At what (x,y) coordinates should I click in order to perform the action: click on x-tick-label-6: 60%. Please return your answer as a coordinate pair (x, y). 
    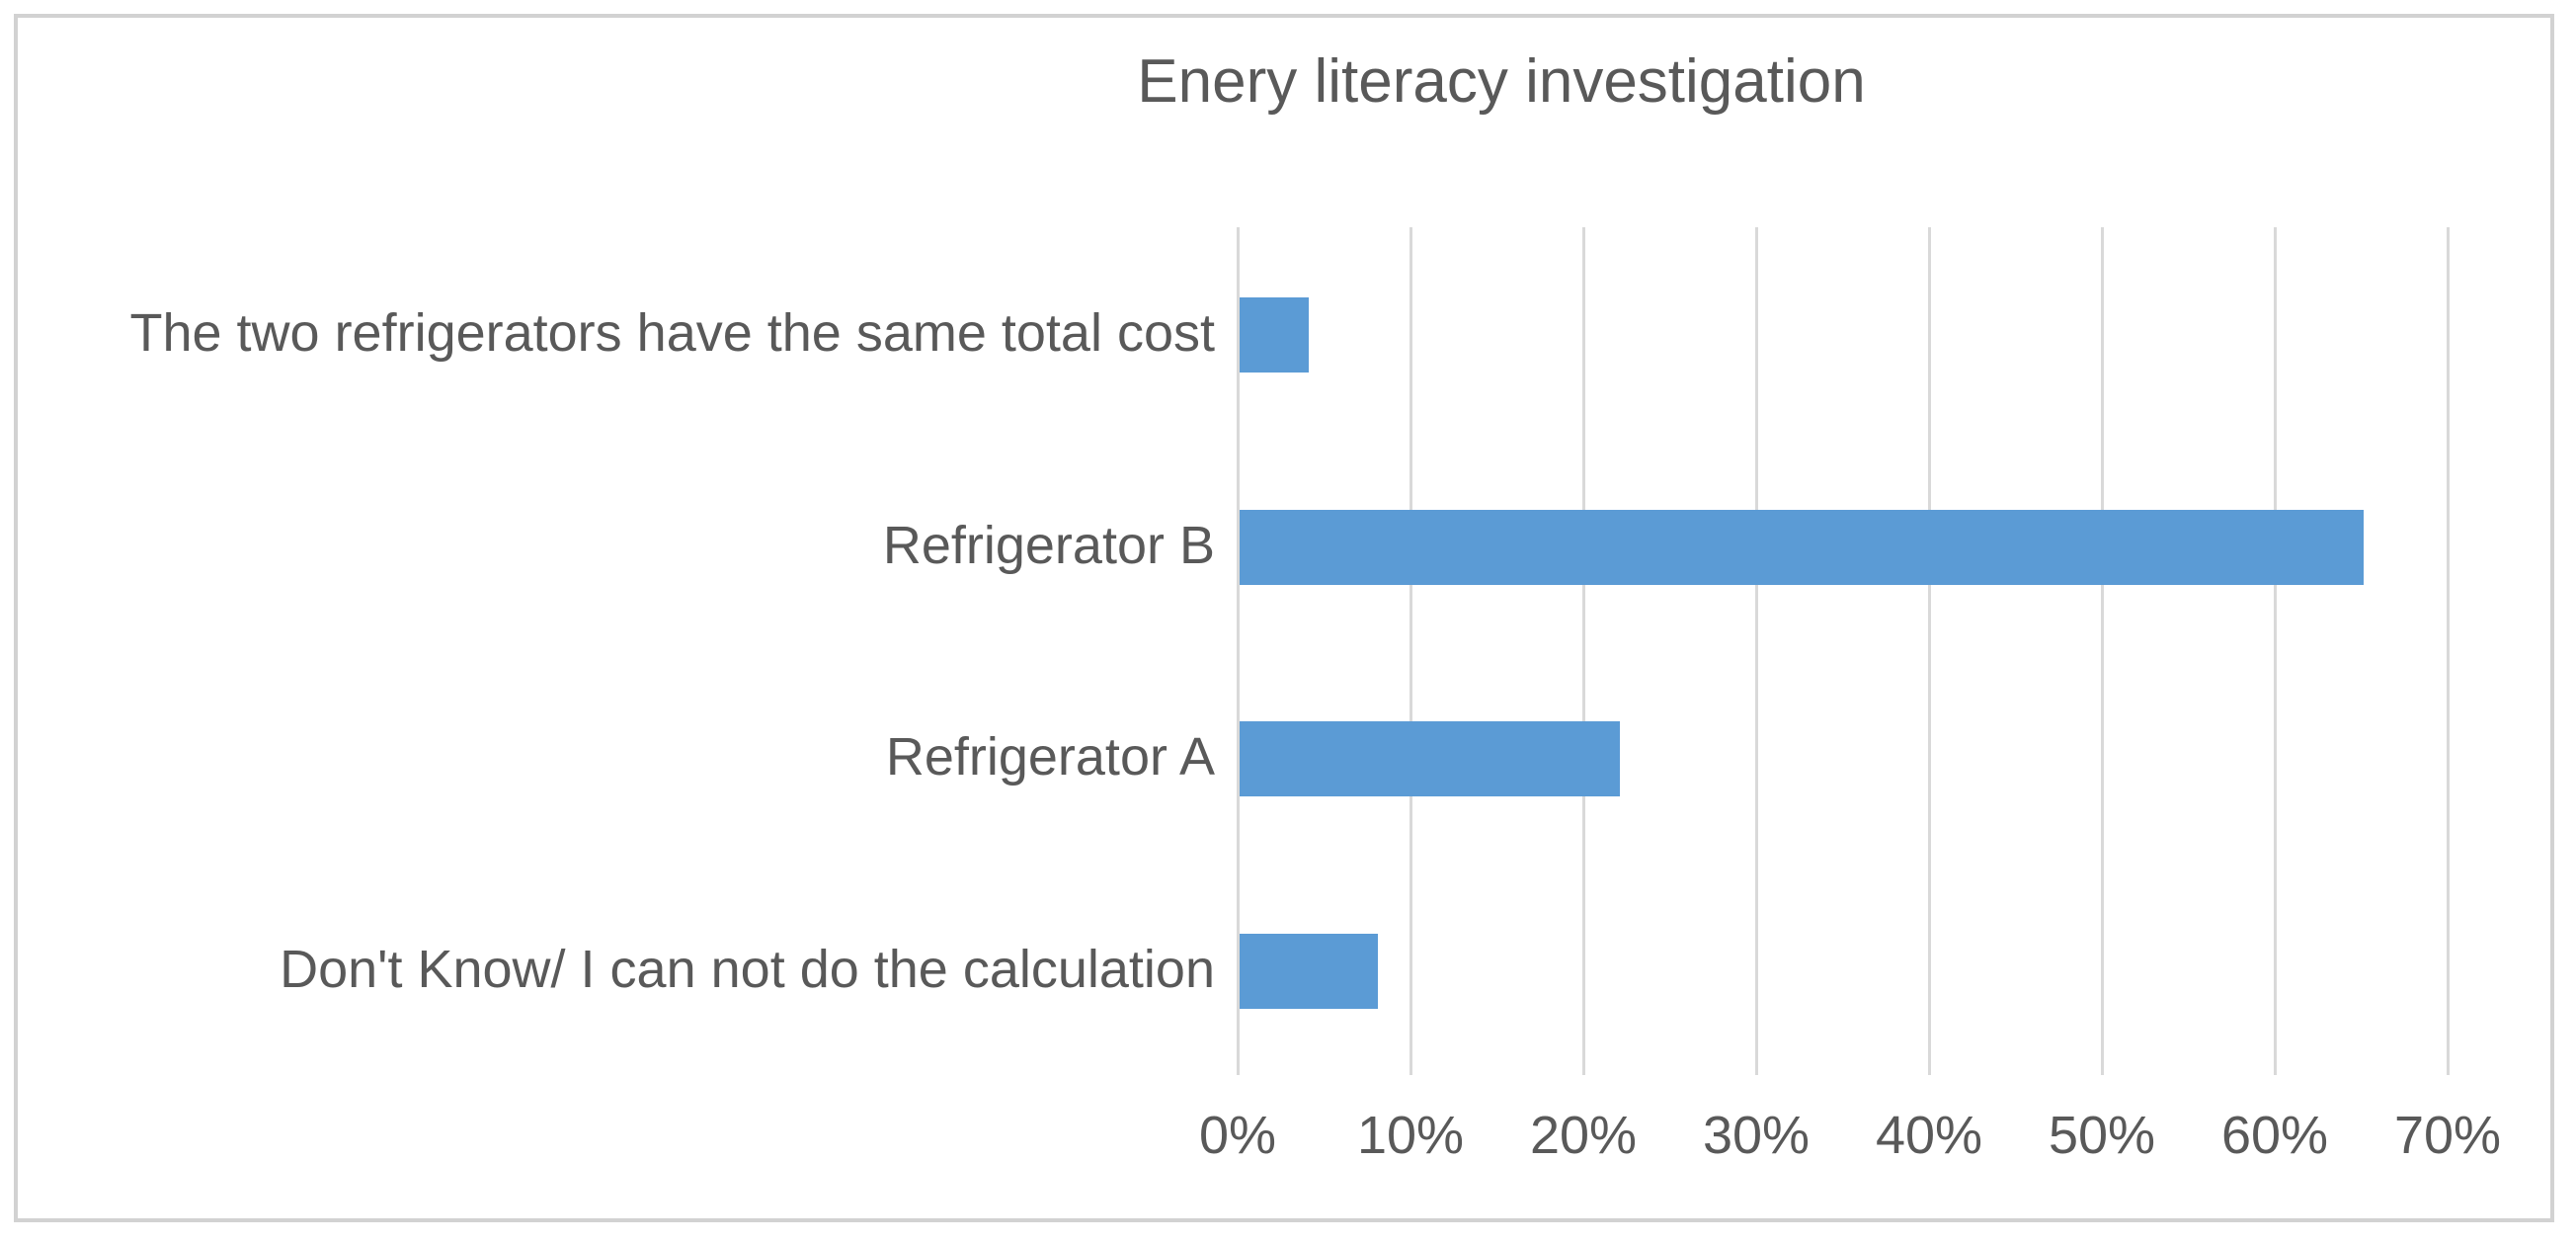
    Looking at the image, I should click on (2274, 1135).